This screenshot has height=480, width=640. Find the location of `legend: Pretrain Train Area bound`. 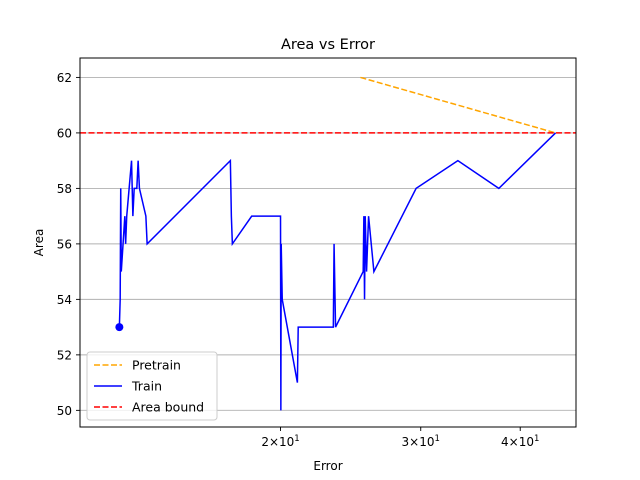

legend: Pretrain Train Area bound is located at coordinates (152, 386).